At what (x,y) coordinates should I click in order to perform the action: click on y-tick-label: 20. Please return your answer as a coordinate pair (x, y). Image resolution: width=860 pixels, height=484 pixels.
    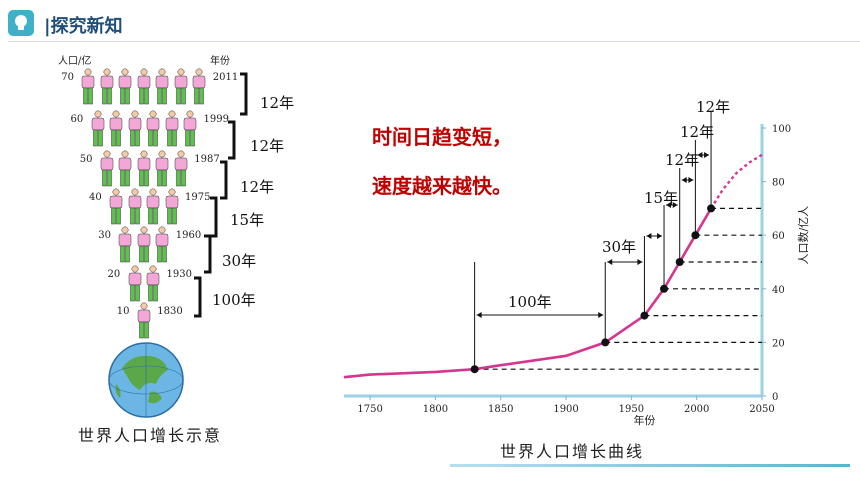
    Looking at the image, I should click on (778, 343).